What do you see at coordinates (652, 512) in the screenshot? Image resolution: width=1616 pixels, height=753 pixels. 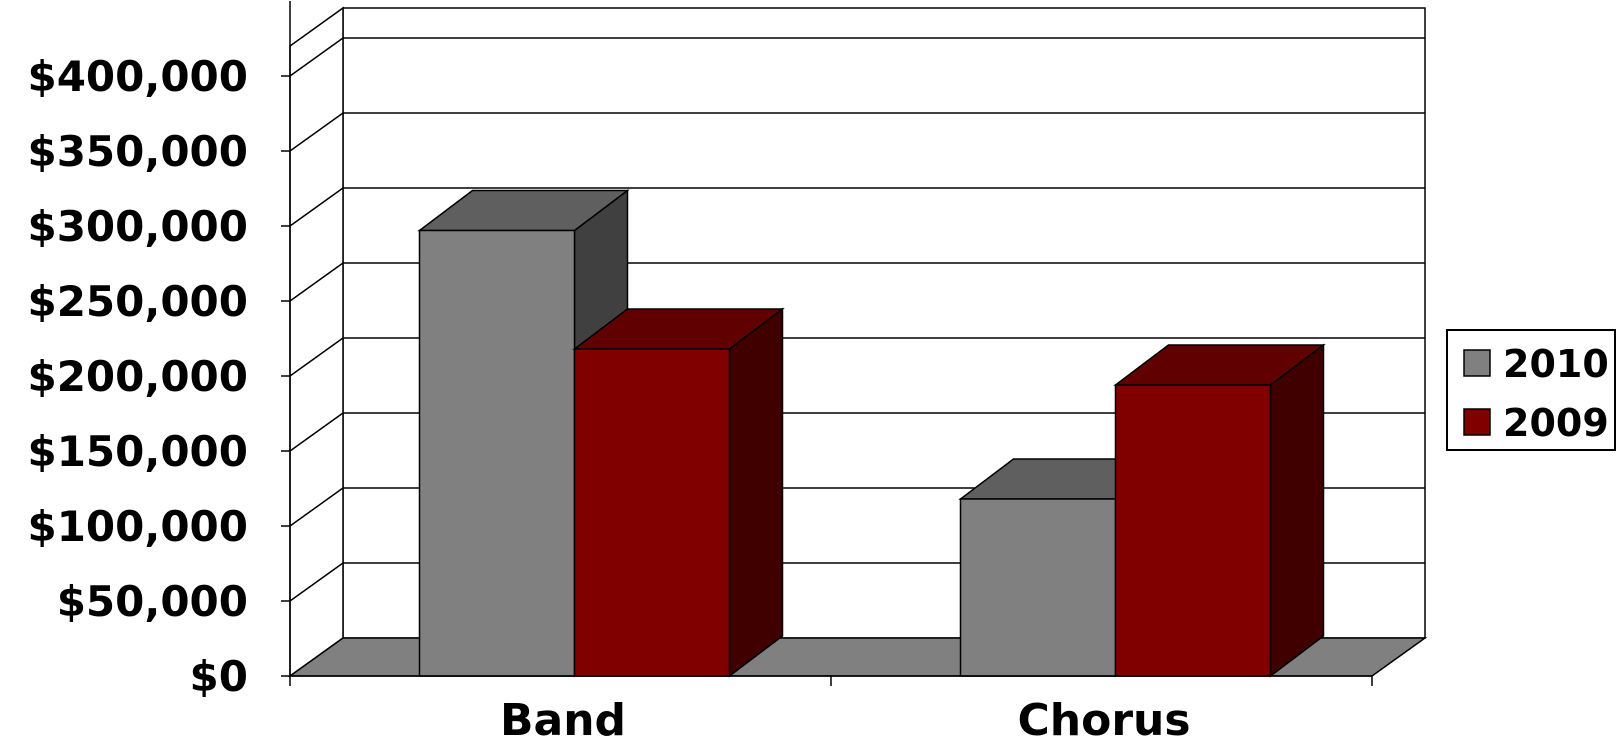 I see `bar-band-2009` at bounding box center [652, 512].